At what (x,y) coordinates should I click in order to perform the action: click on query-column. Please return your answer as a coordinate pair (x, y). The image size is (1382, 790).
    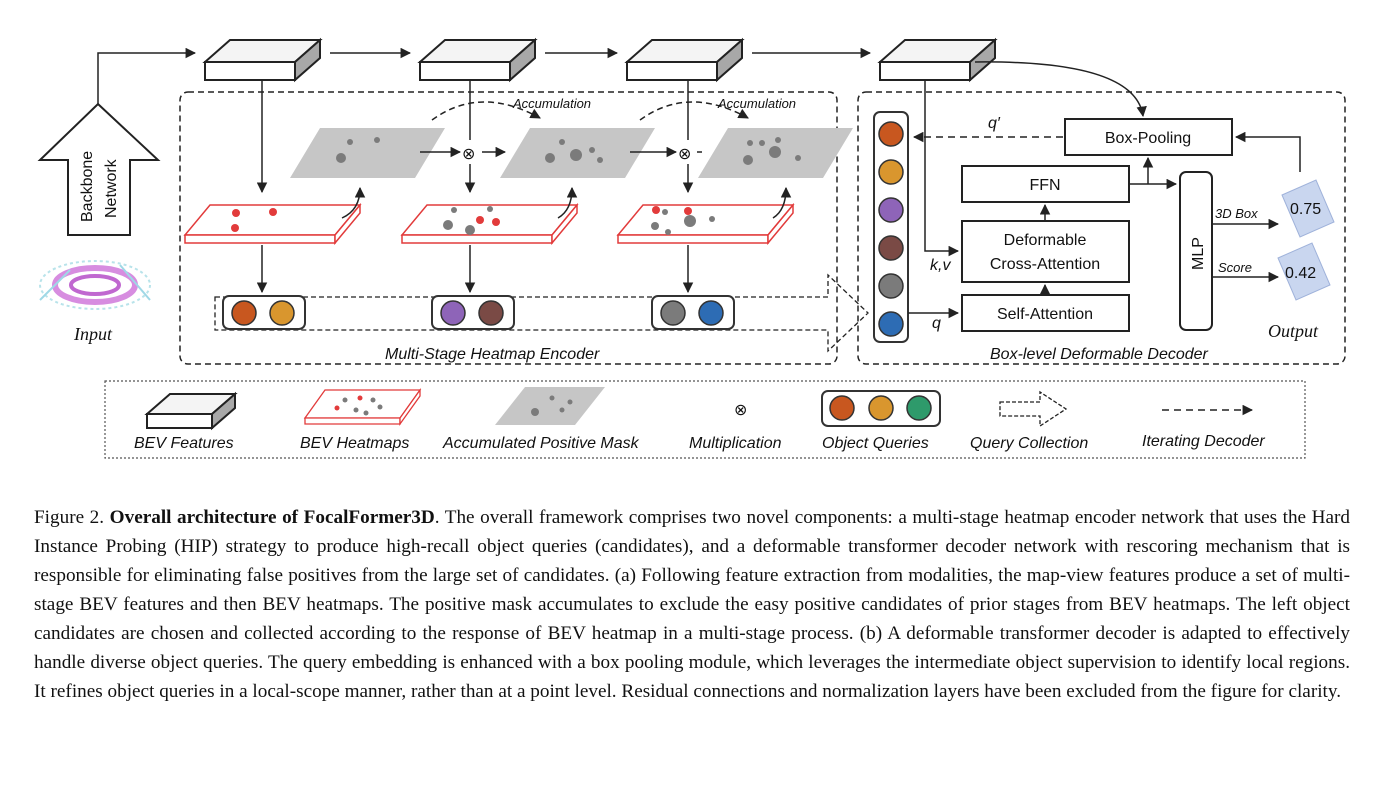
    Looking at the image, I should click on (891, 227).